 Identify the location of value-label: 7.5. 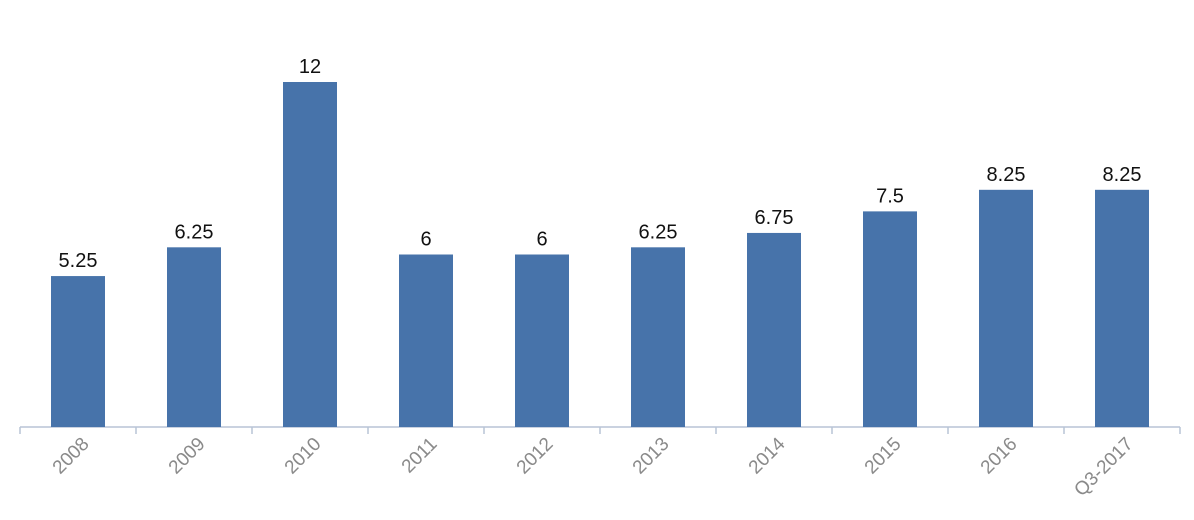
(890, 196).